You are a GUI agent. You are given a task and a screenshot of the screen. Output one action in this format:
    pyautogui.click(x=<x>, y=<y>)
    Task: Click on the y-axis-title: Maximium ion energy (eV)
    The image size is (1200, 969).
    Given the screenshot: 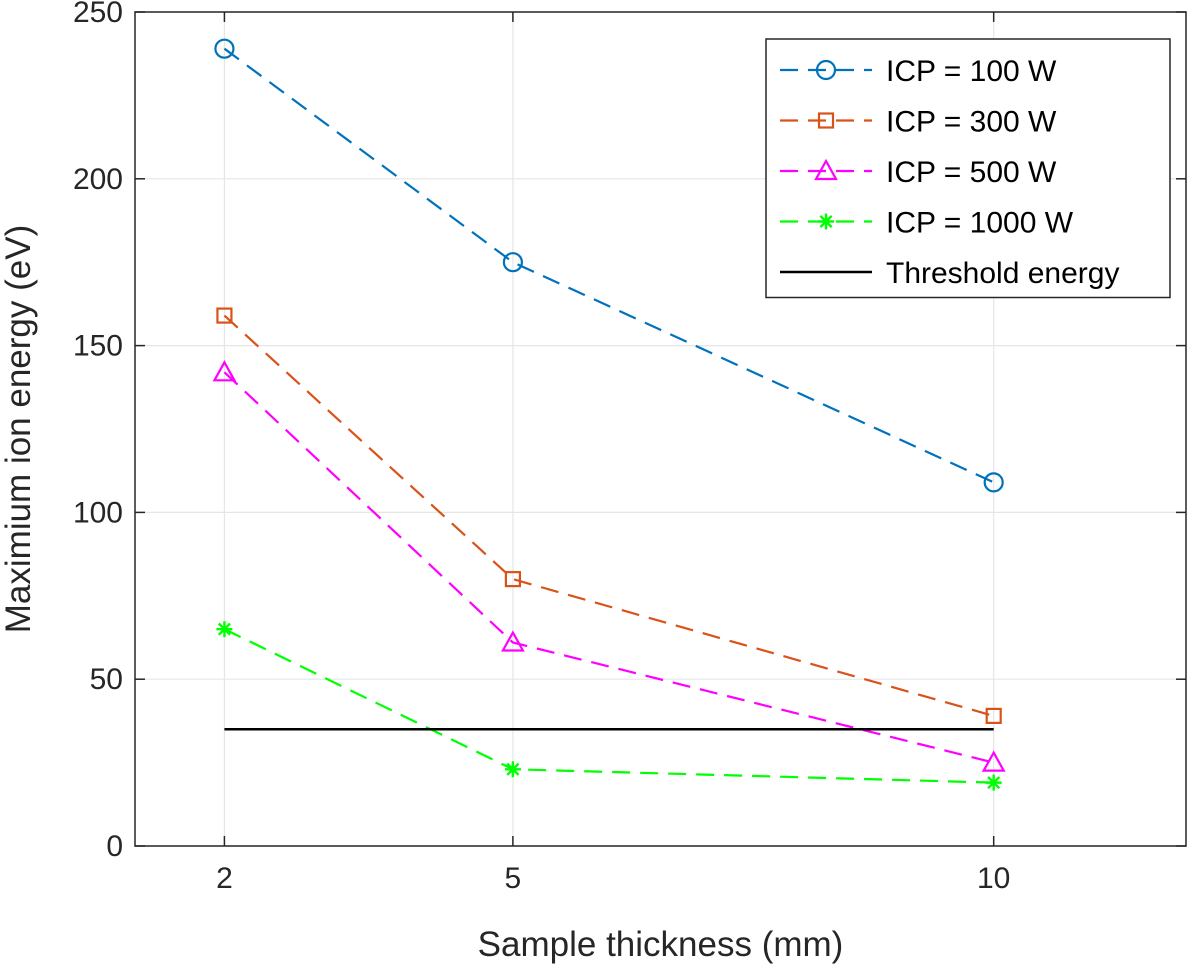 What is the action you would take?
    pyautogui.click(x=19, y=429)
    